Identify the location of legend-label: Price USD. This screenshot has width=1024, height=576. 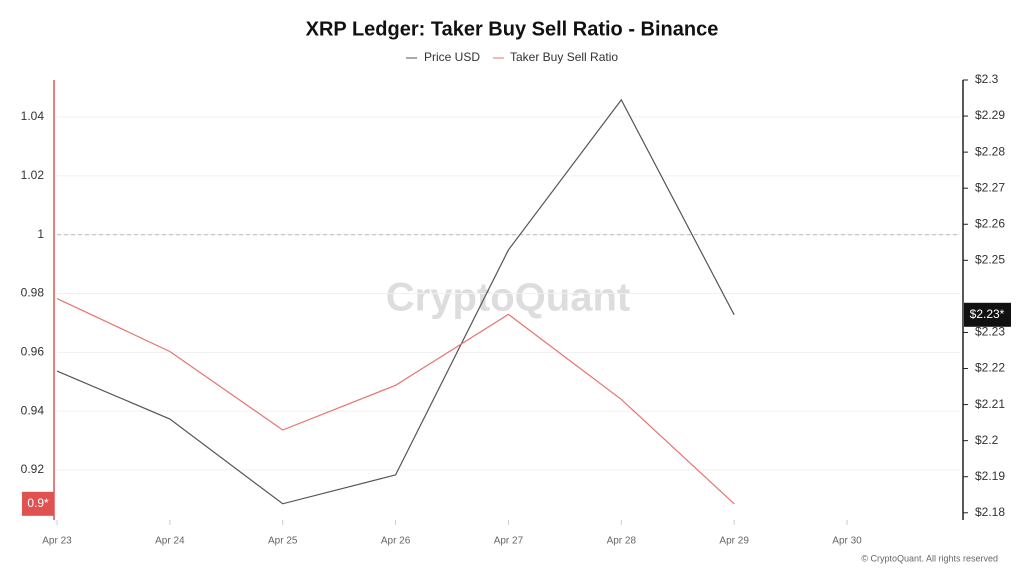
(452, 57).